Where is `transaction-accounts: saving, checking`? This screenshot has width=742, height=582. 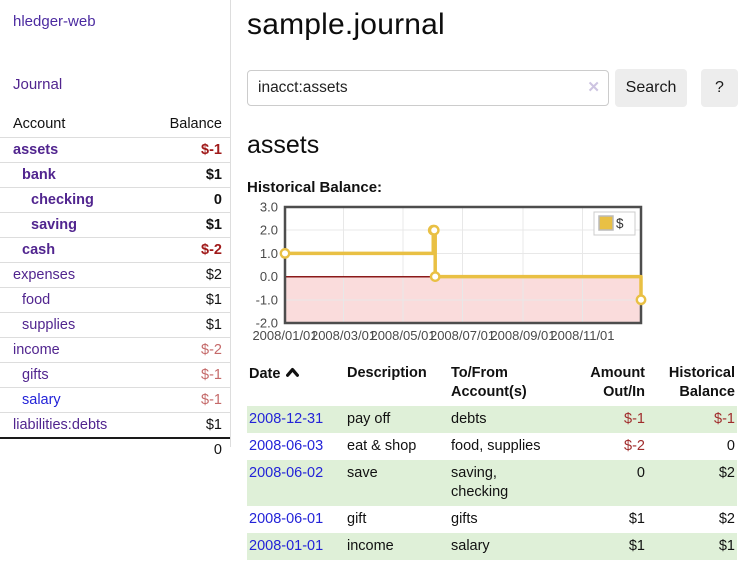
transaction-accounts: saving, checking is located at coordinates (505, 483).